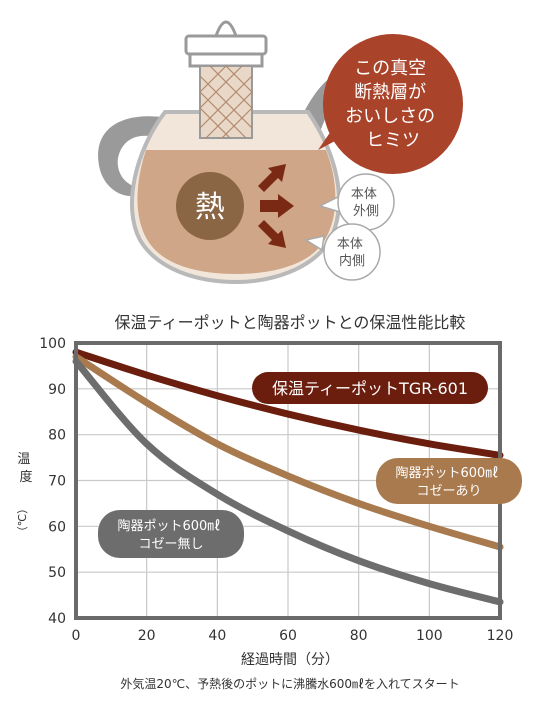  I want to click on outer-label: 本体 外側, so click(366, 203).